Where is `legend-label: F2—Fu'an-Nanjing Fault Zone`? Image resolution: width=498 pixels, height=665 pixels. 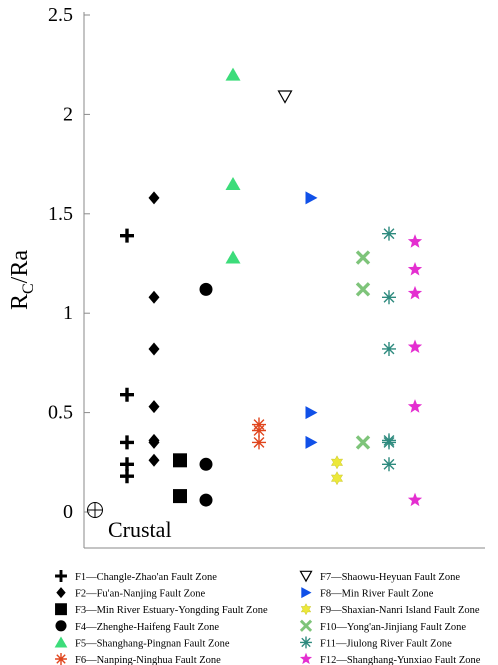 legend-label: F2—Fu'an-Nanjing Fault Zone is located at coordinates (140, 594).